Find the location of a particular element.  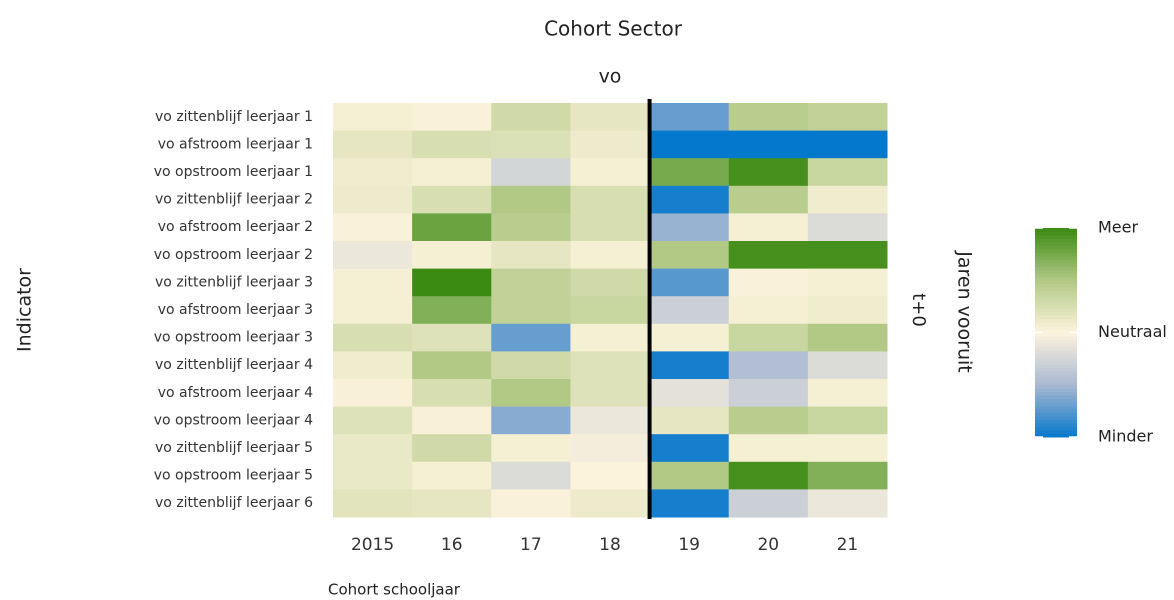

x-tick-label: 20 is located at coordinates (768, 545).